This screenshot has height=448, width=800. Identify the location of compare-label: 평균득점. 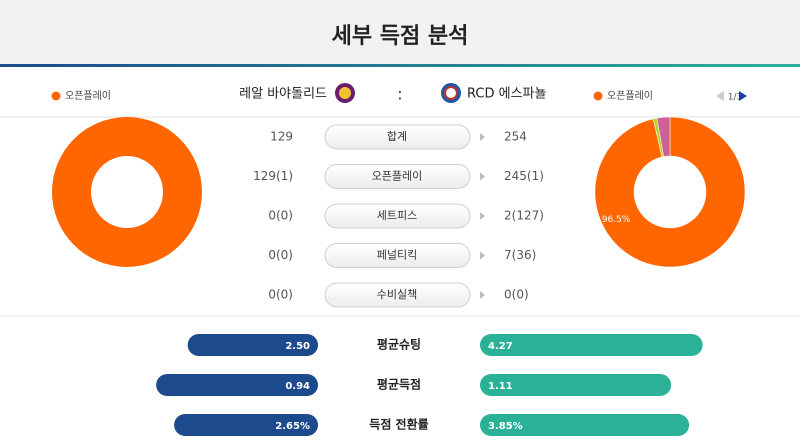
(399, 384).